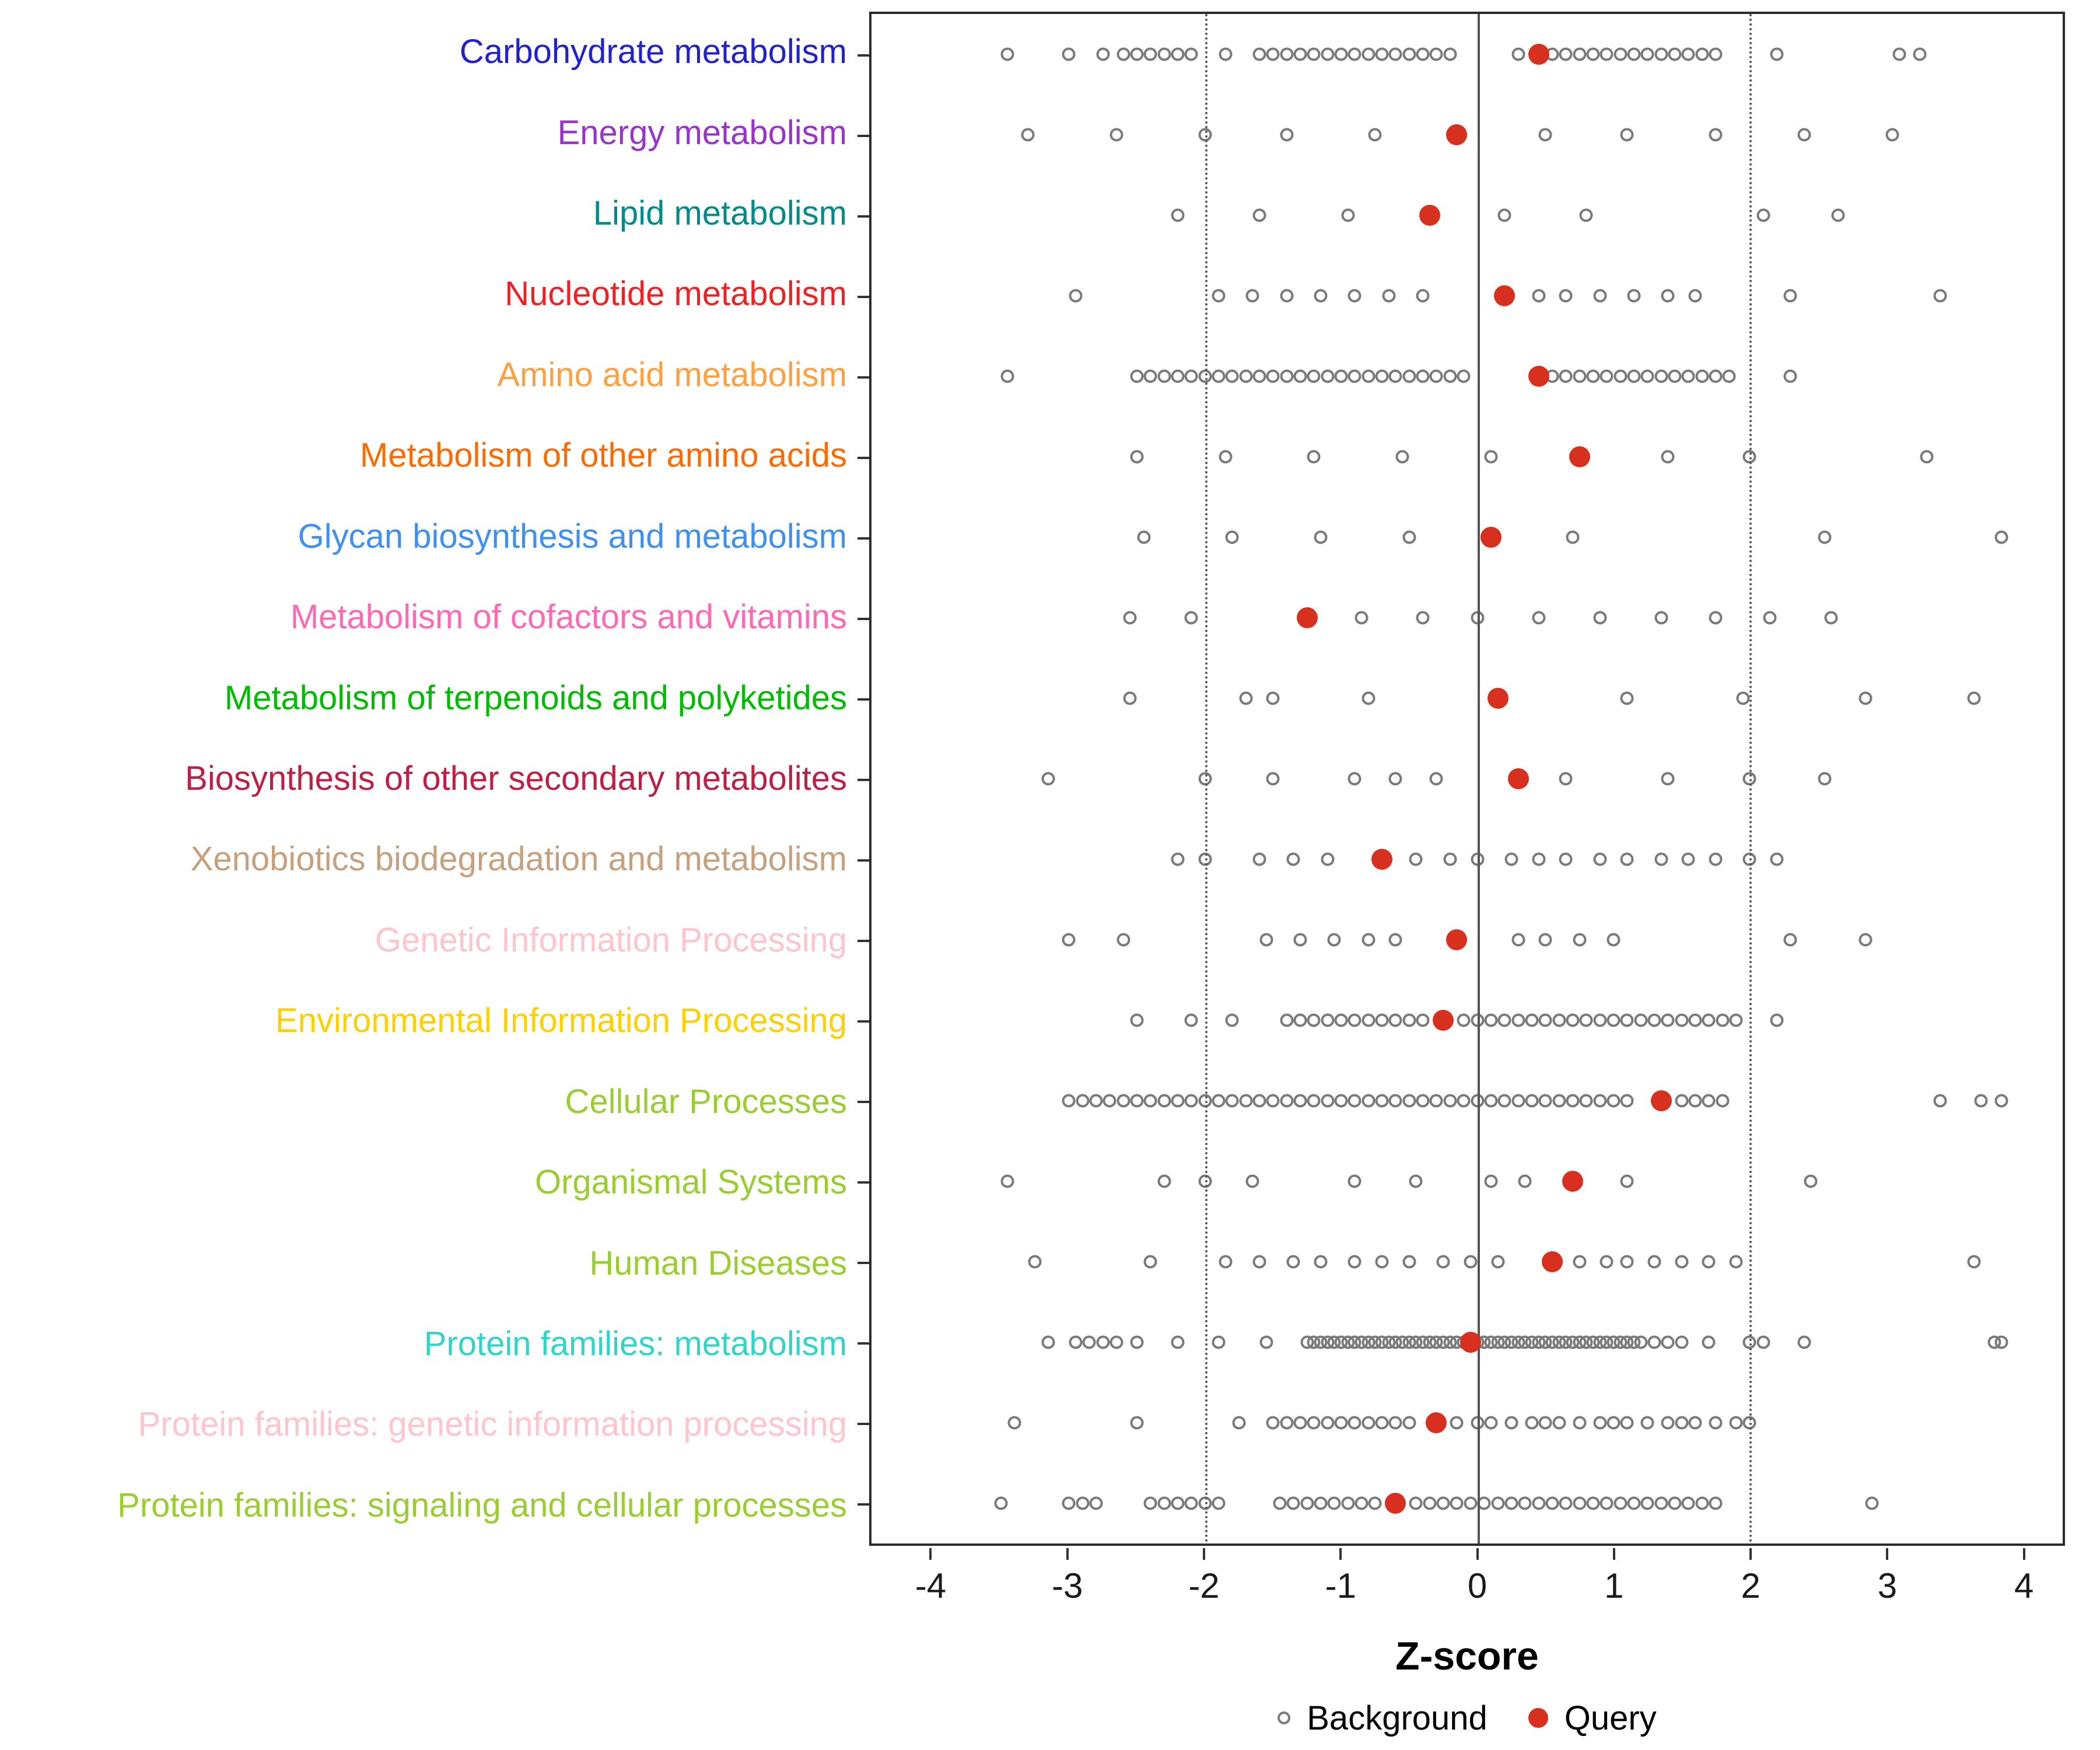 Image resolution: width=2100 pixels, height=1750 pixels. I want to click on filled-circle-icon, so click(1538, 1718).